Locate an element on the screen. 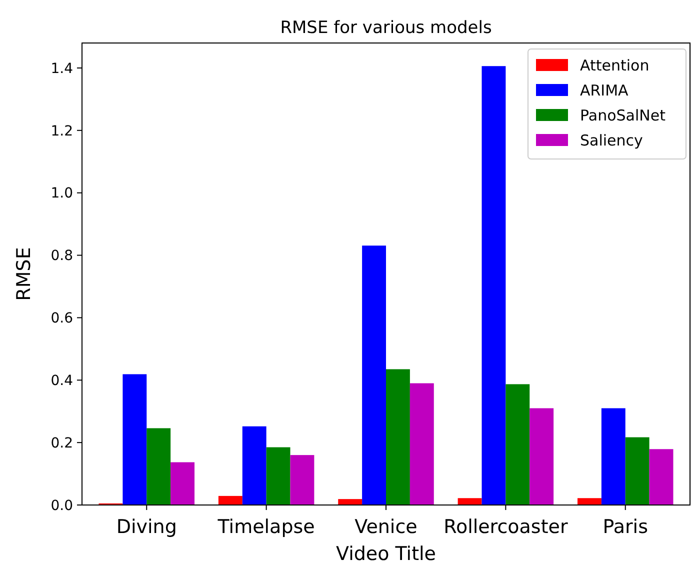  y-tick-label: 0.8 is located at coordinates (61, 256).